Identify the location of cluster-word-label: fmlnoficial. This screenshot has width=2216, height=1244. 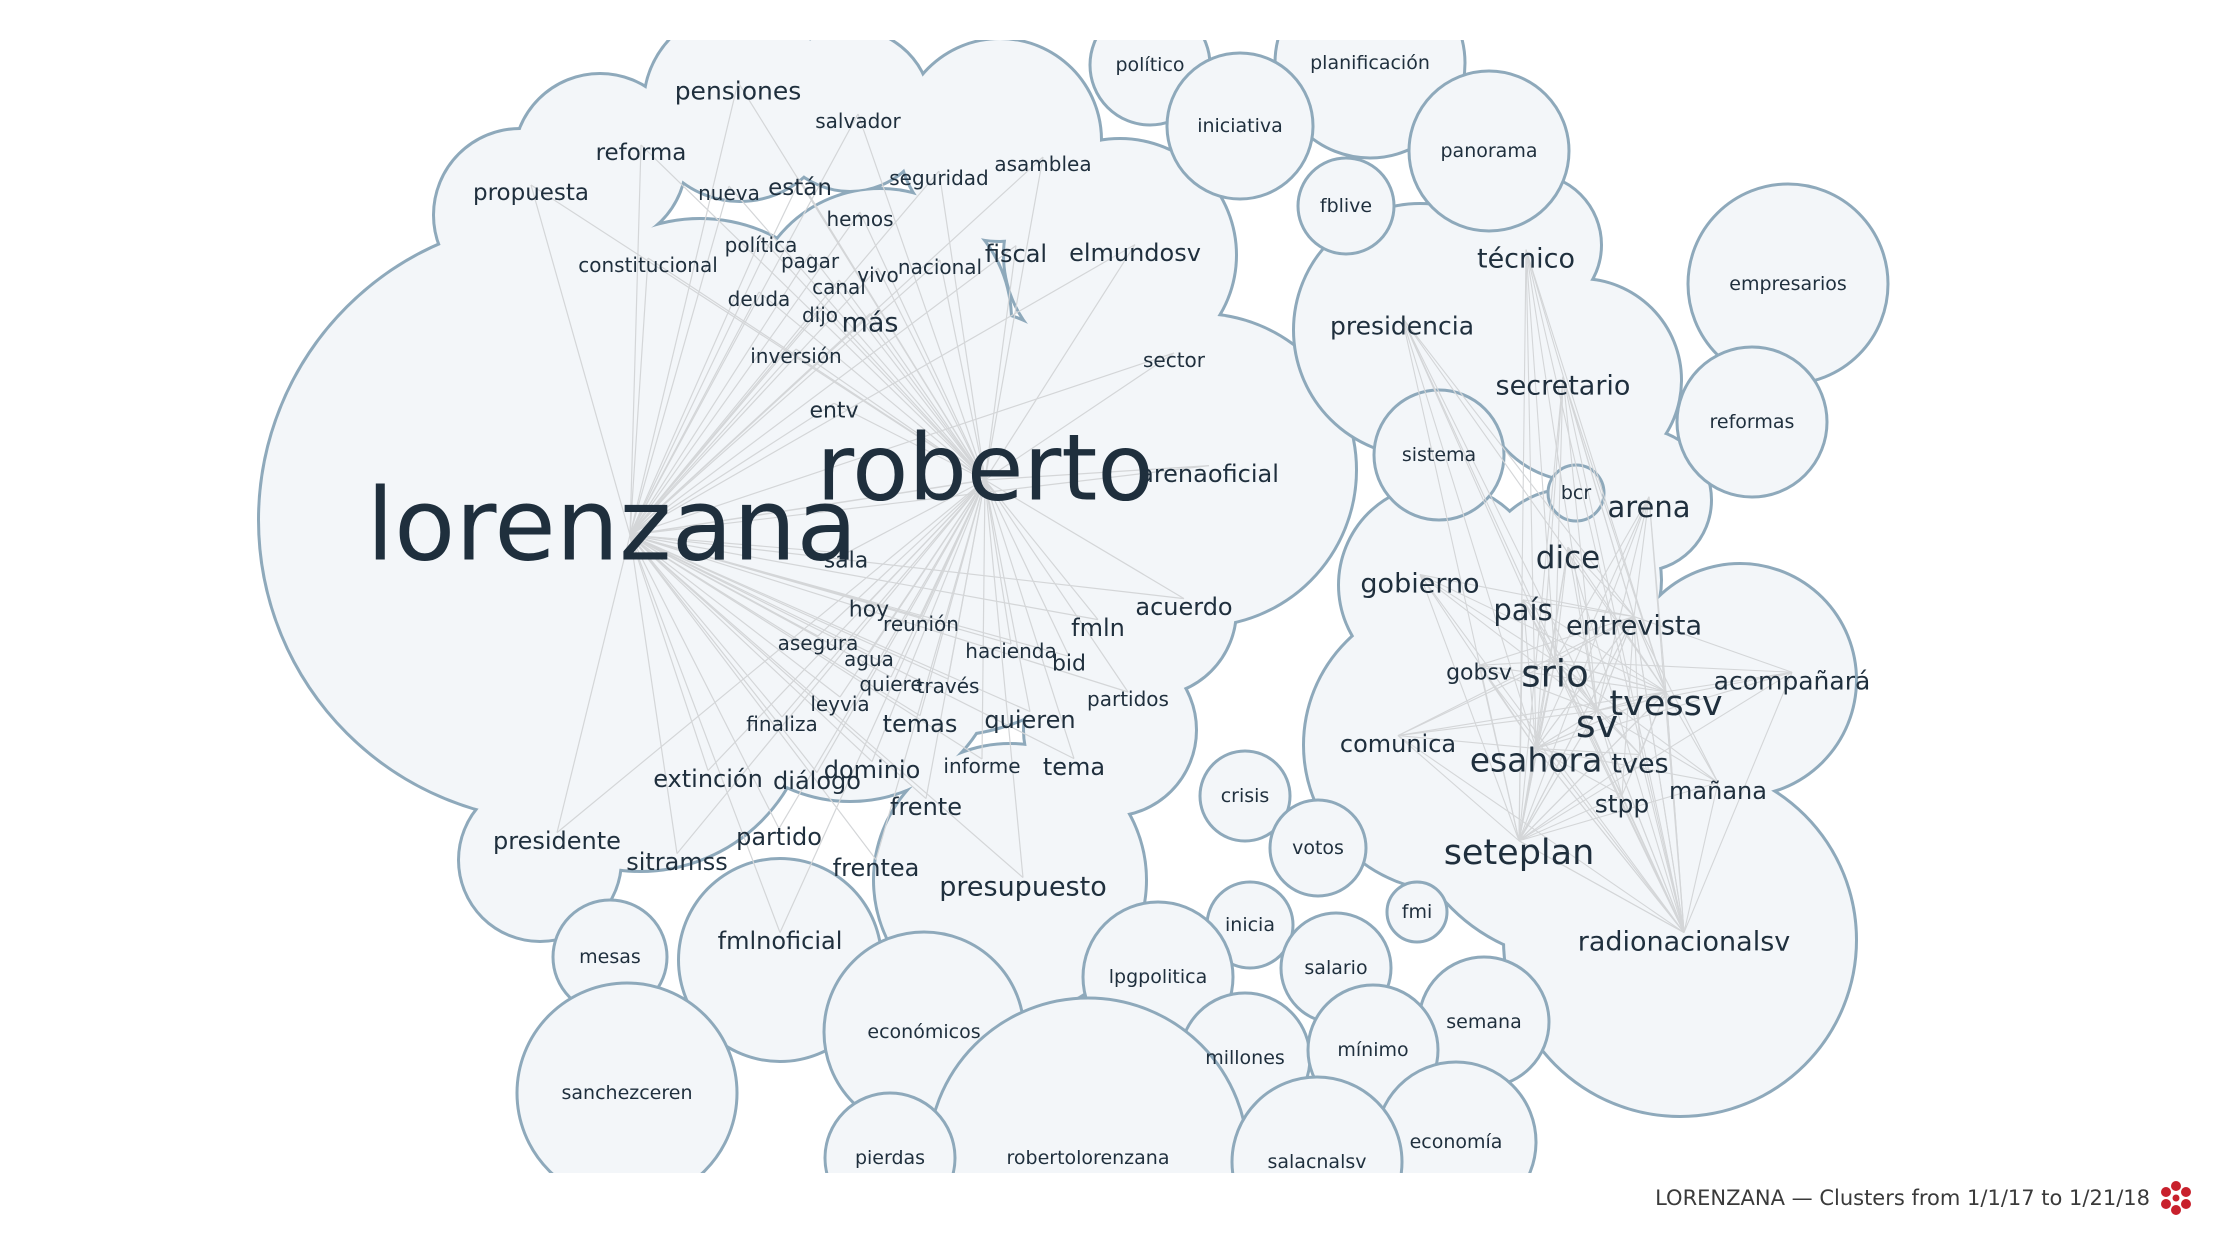
(780, 941).